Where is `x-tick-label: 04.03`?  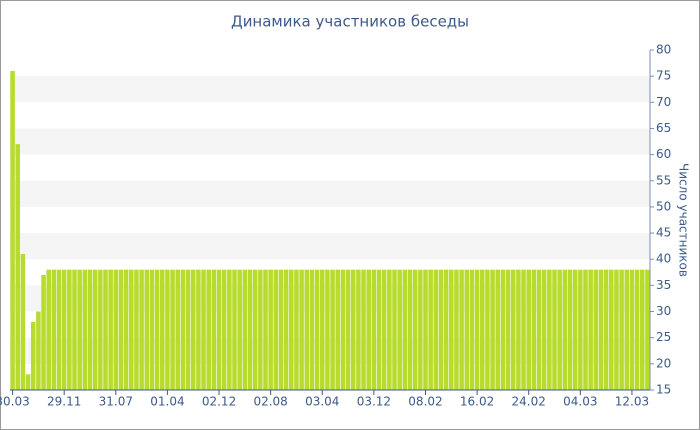
x-tick-label: 04.03 is located at coordinates (580, 402).